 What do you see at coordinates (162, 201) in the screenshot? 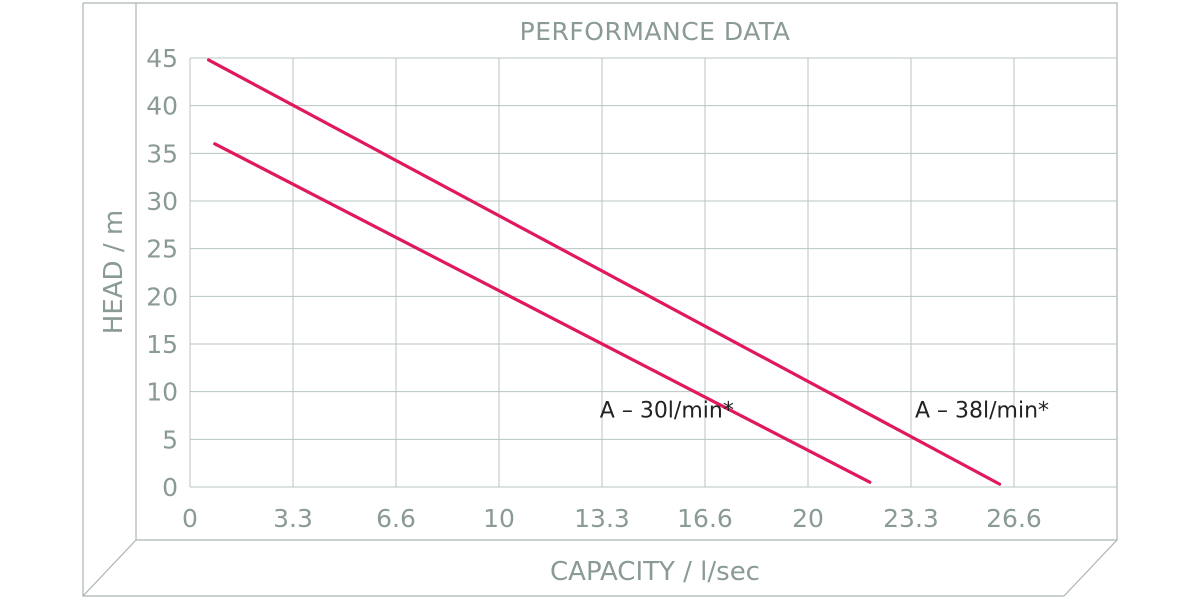
I see `y-tick-label: 30` at bounding box center [162, 201].